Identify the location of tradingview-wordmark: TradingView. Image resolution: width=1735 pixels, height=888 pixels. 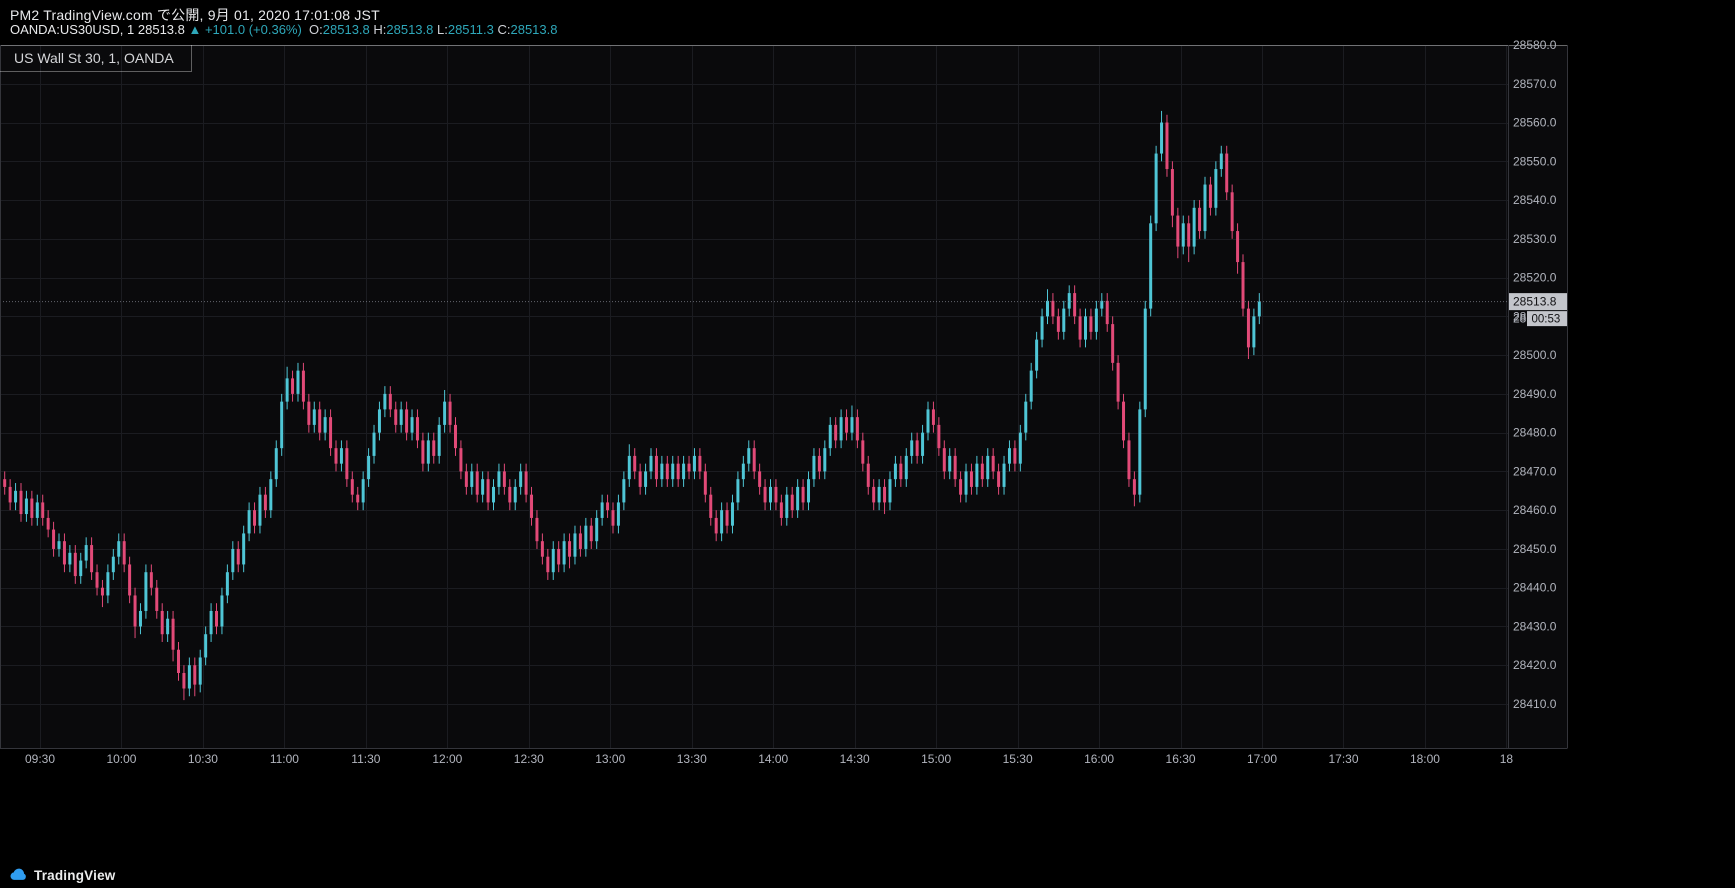
(75, 875).